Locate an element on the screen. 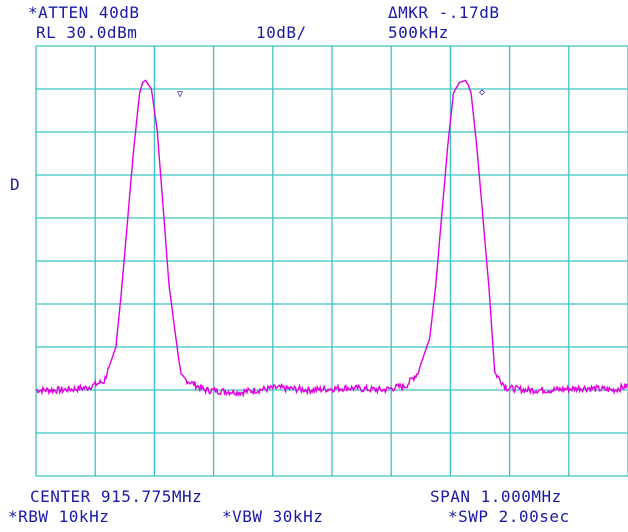 The image size is (628, 532). reference-marker-icon: ▽ is located at coordinates (180, 94).